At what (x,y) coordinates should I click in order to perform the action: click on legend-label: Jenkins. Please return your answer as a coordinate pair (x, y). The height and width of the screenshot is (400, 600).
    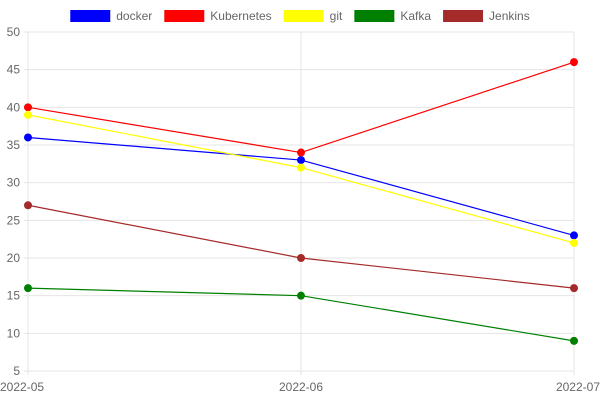
    Looking at the image, I should click on (509, 16).